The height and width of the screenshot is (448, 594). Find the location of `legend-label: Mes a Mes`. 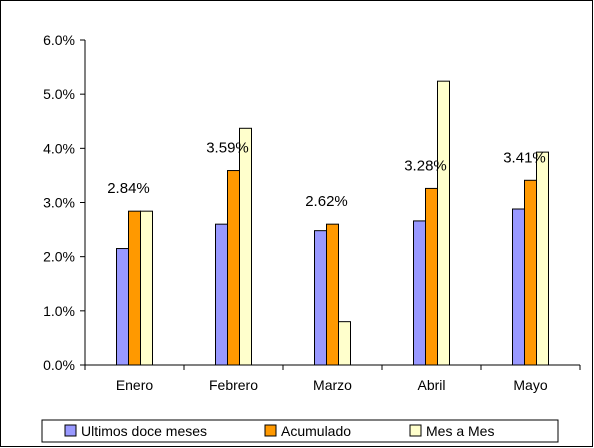

legend-label: Mes a Mes is located at coordinates (460, 431).